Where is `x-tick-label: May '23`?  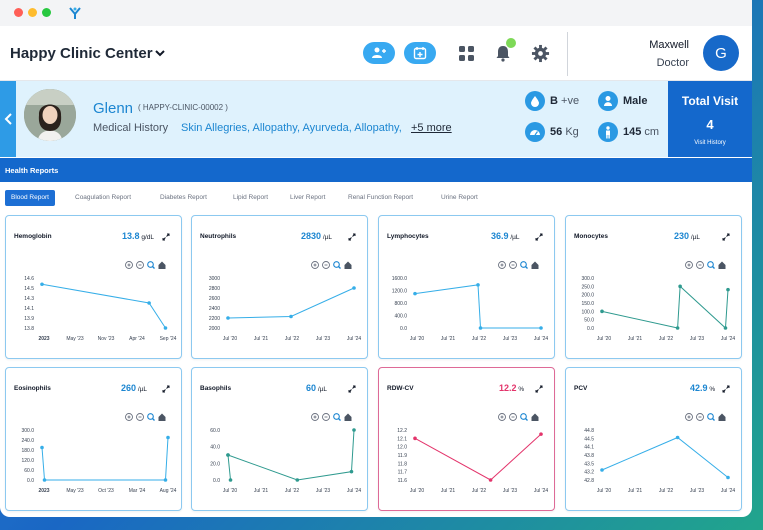 x-tick-label: May '23 is located at coordinates (75, 339).